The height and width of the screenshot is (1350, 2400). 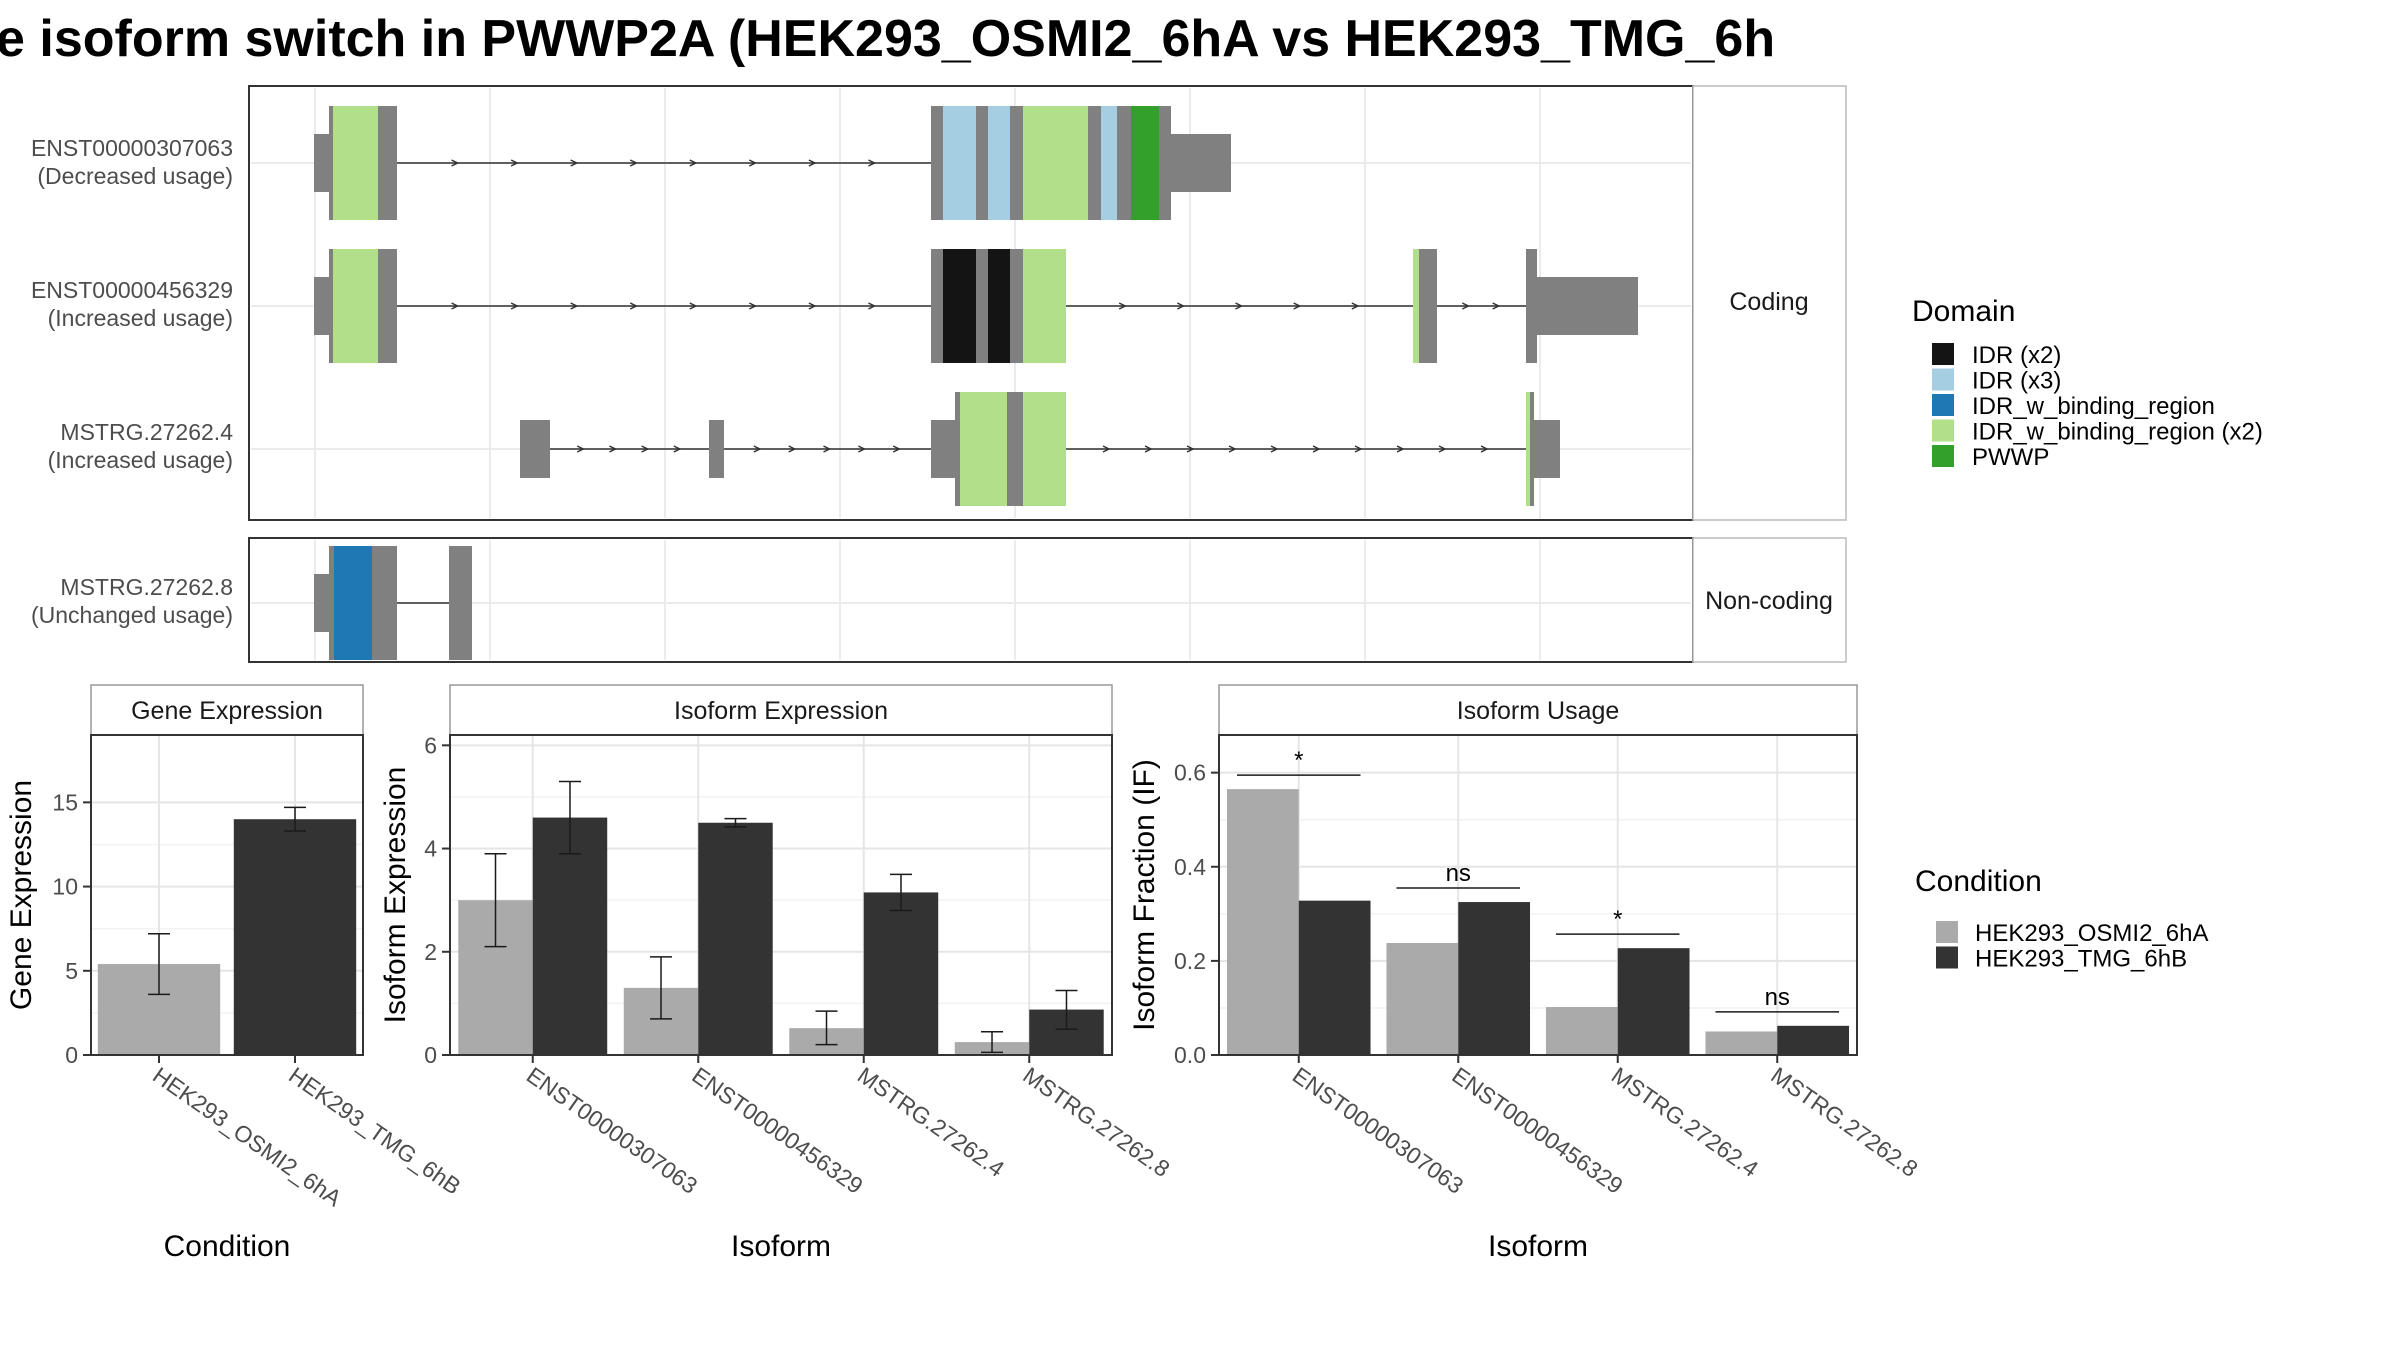 I want to click on panel-strip, so click(x=781, y=710).